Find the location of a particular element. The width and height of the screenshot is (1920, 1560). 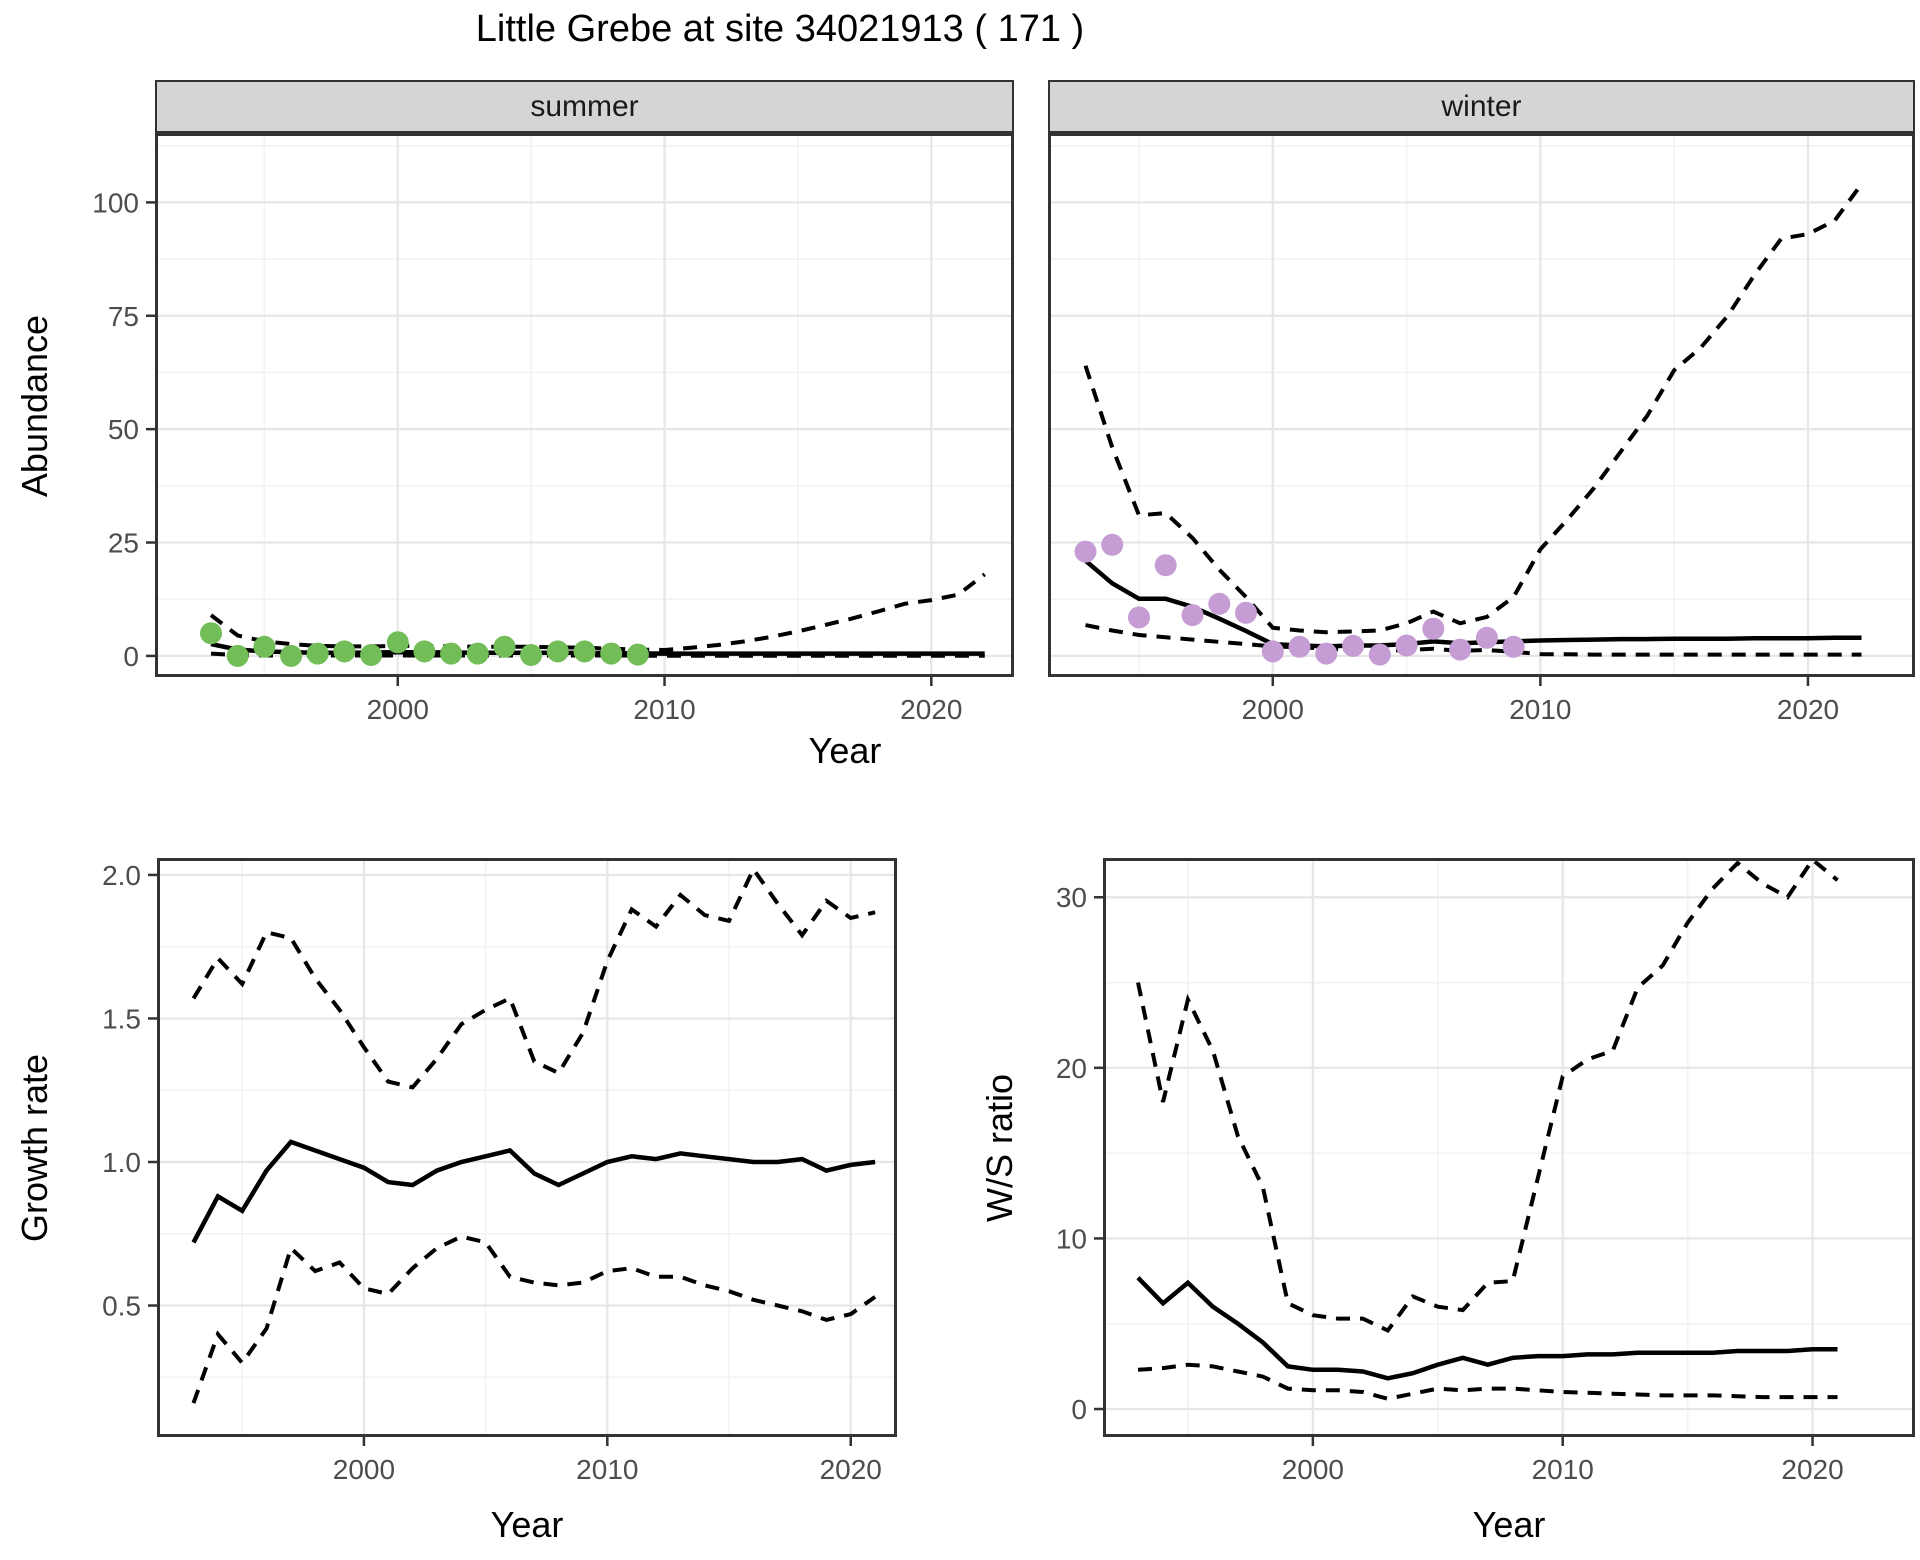

facet-strip-summer-label: summer is located at coordinates (584, 106).